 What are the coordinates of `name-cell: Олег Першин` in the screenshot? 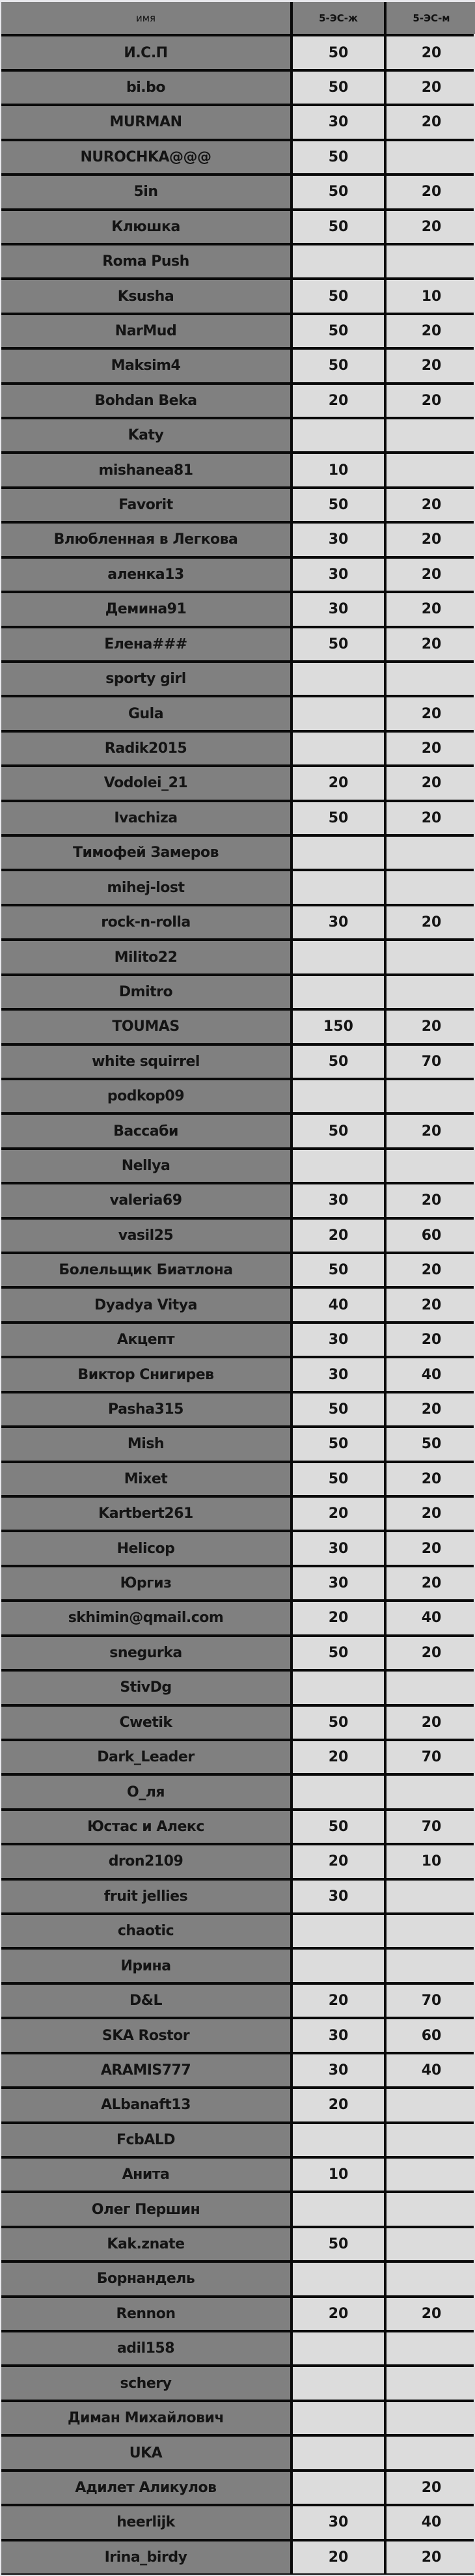 It's located at (145, 2210).